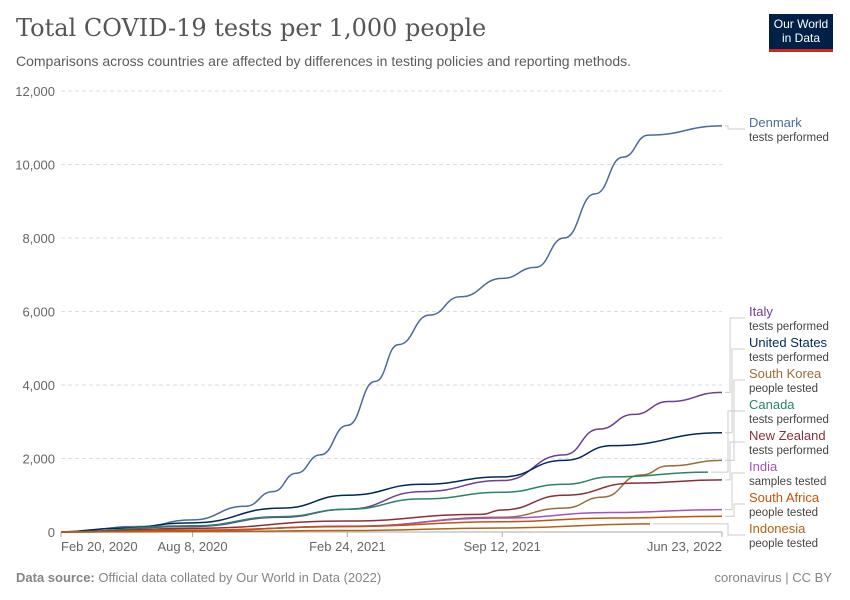  What do you see at coordinates (38, 385) in the screenshot?
I see `y-tick-label: 4,000` at bounding box center [38, 385].